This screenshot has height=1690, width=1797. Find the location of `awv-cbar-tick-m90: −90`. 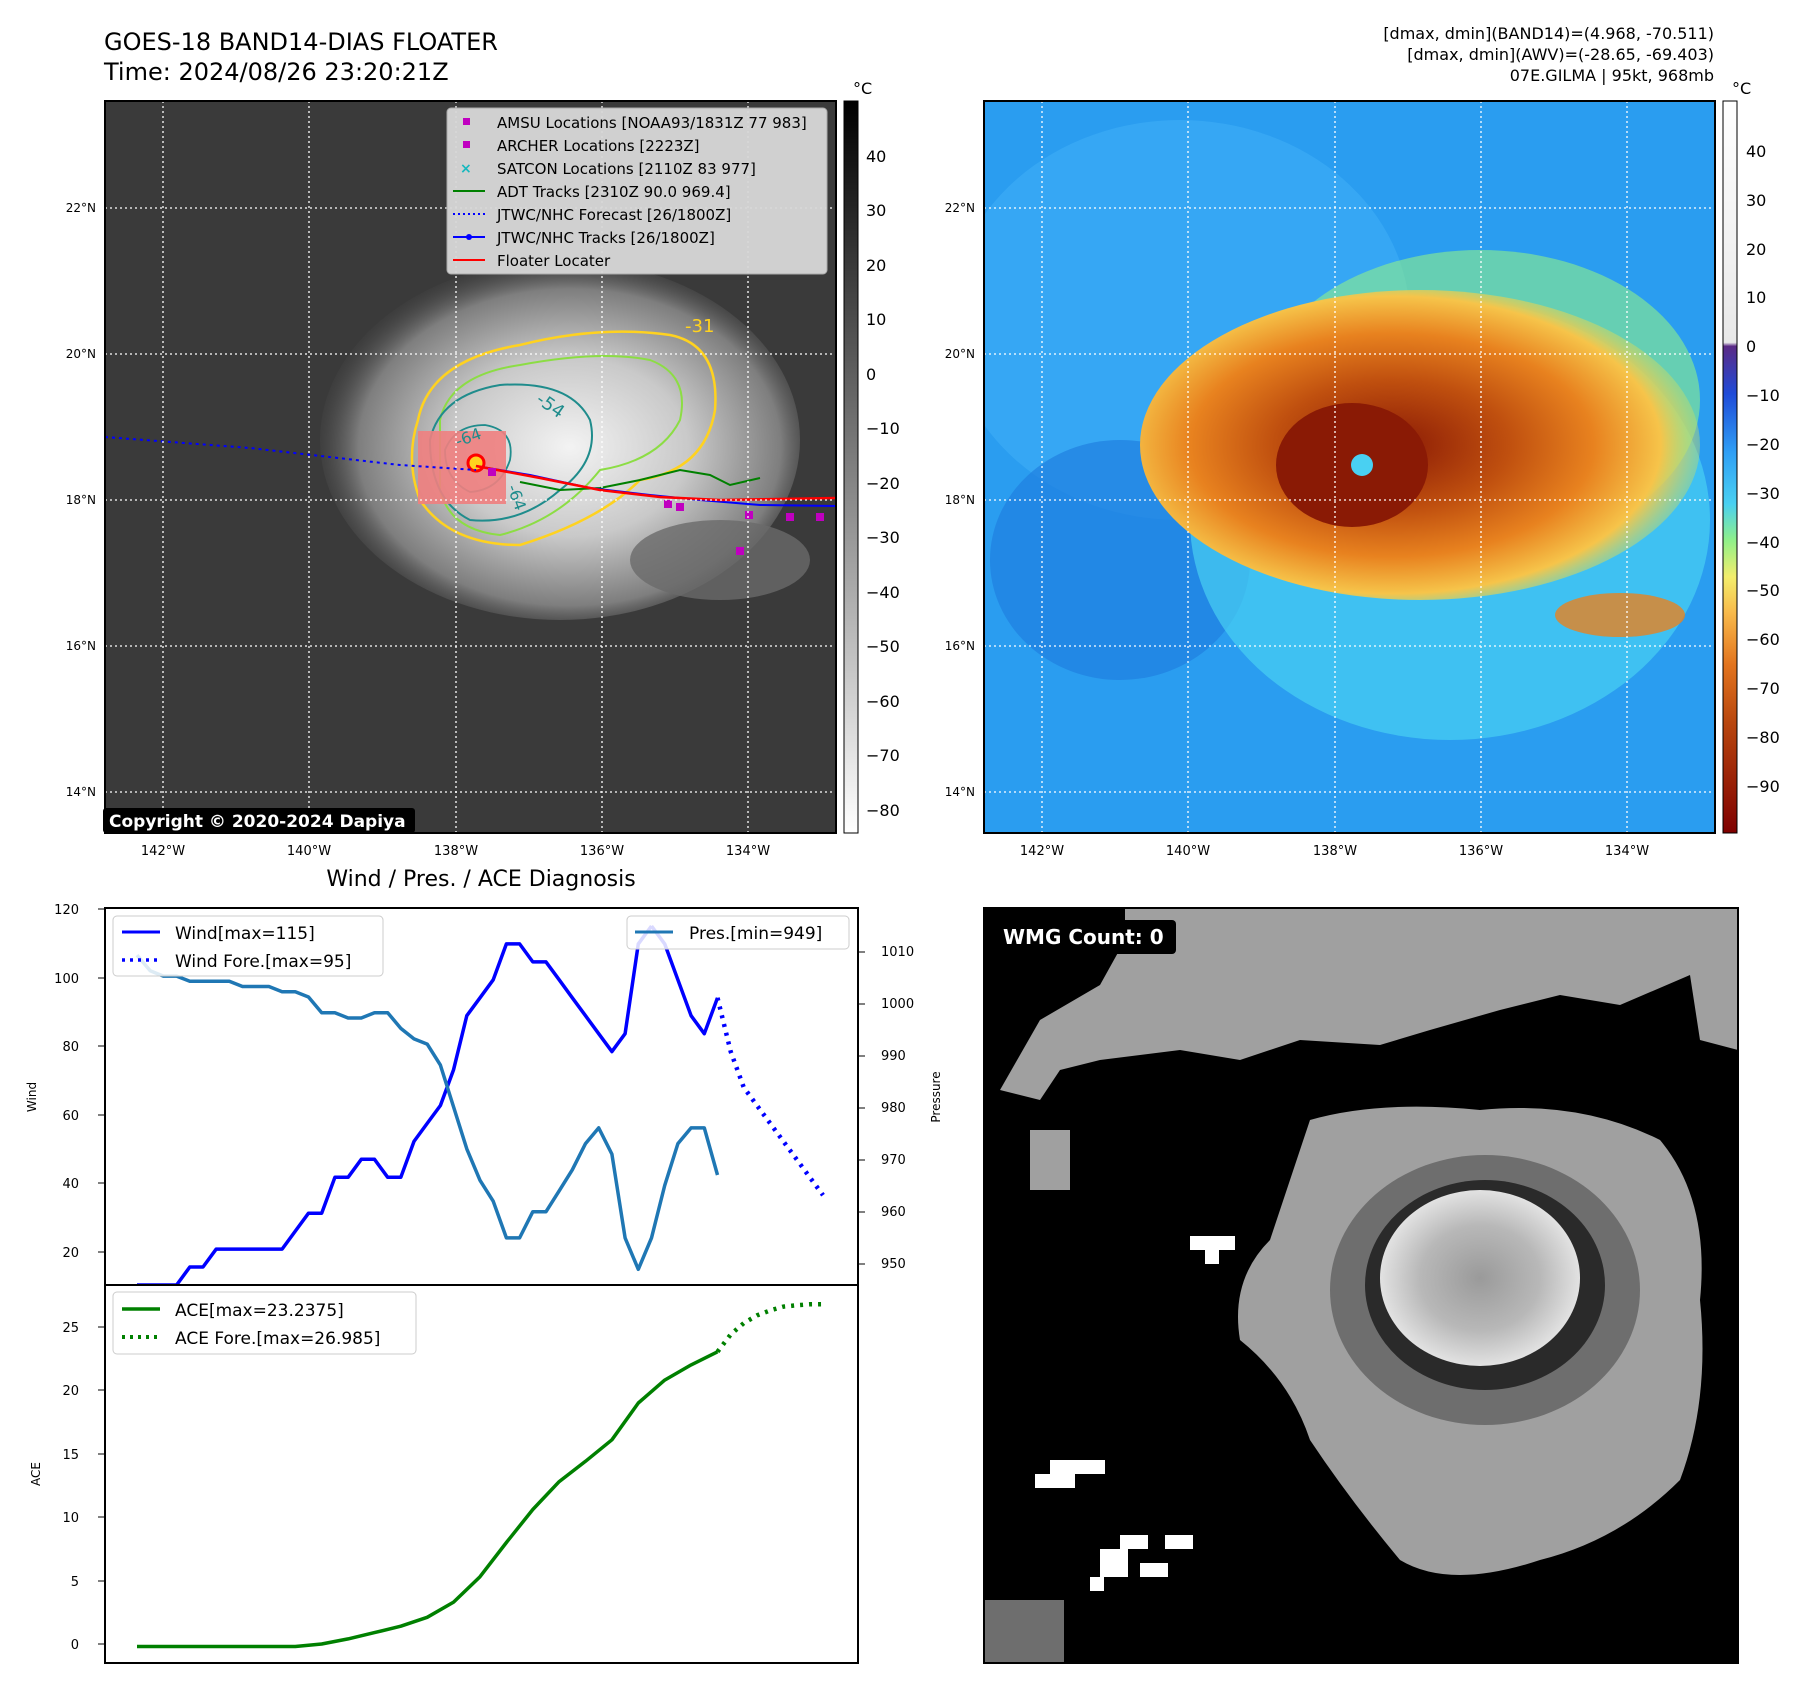

awv-cbar-tick-m90: −90 is located at coordinates (1763, 786).